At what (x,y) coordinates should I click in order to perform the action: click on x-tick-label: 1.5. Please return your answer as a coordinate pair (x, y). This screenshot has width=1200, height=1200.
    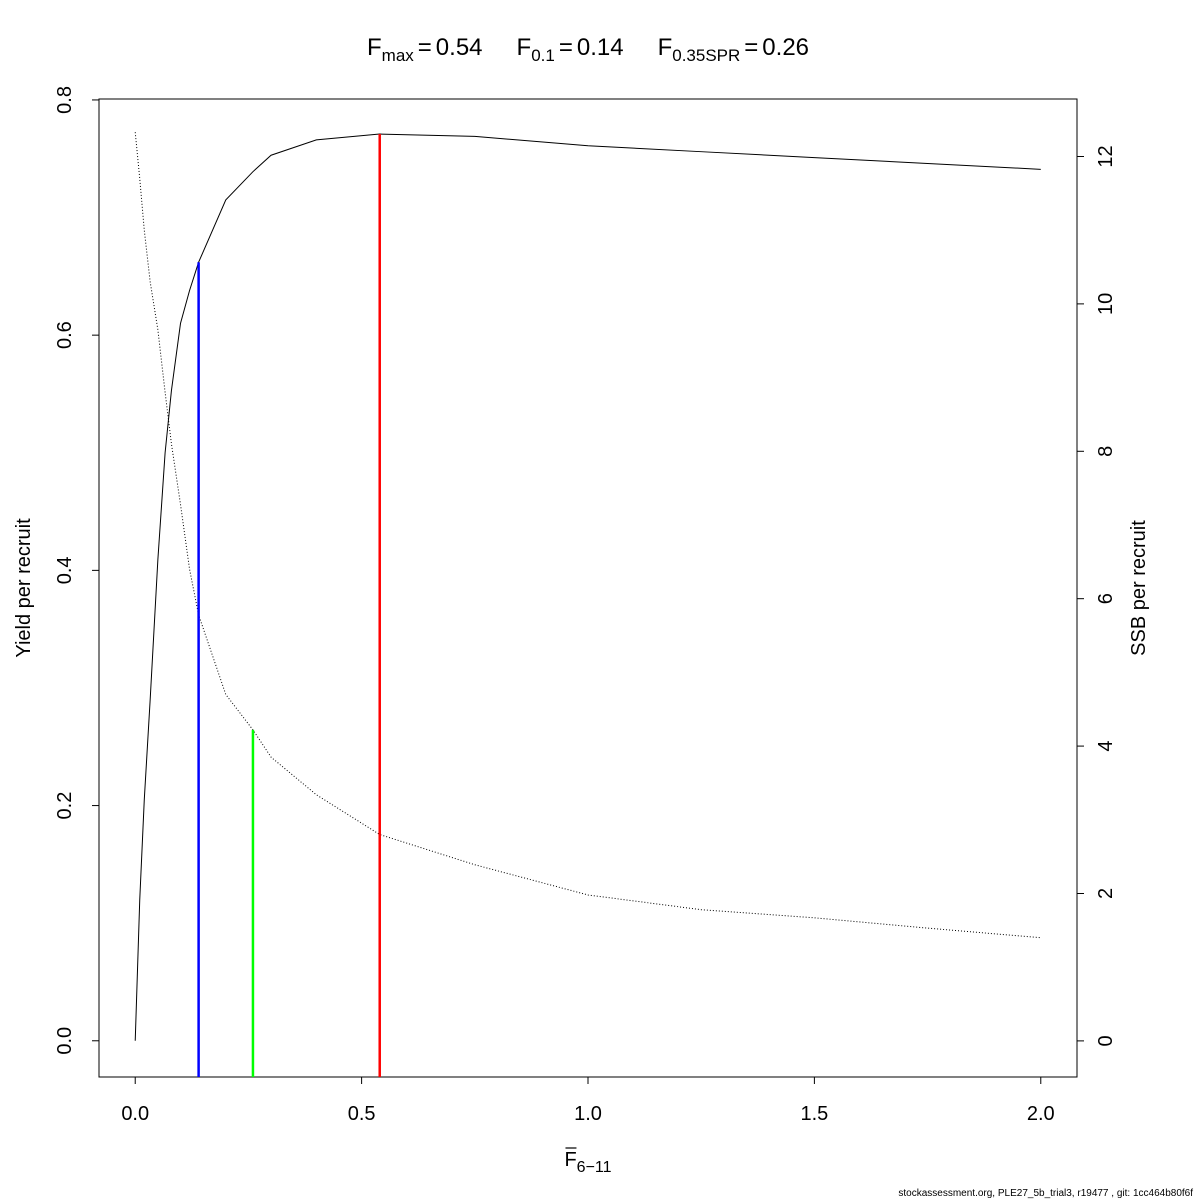
    Looking at the image, I should click on (814, 1114).